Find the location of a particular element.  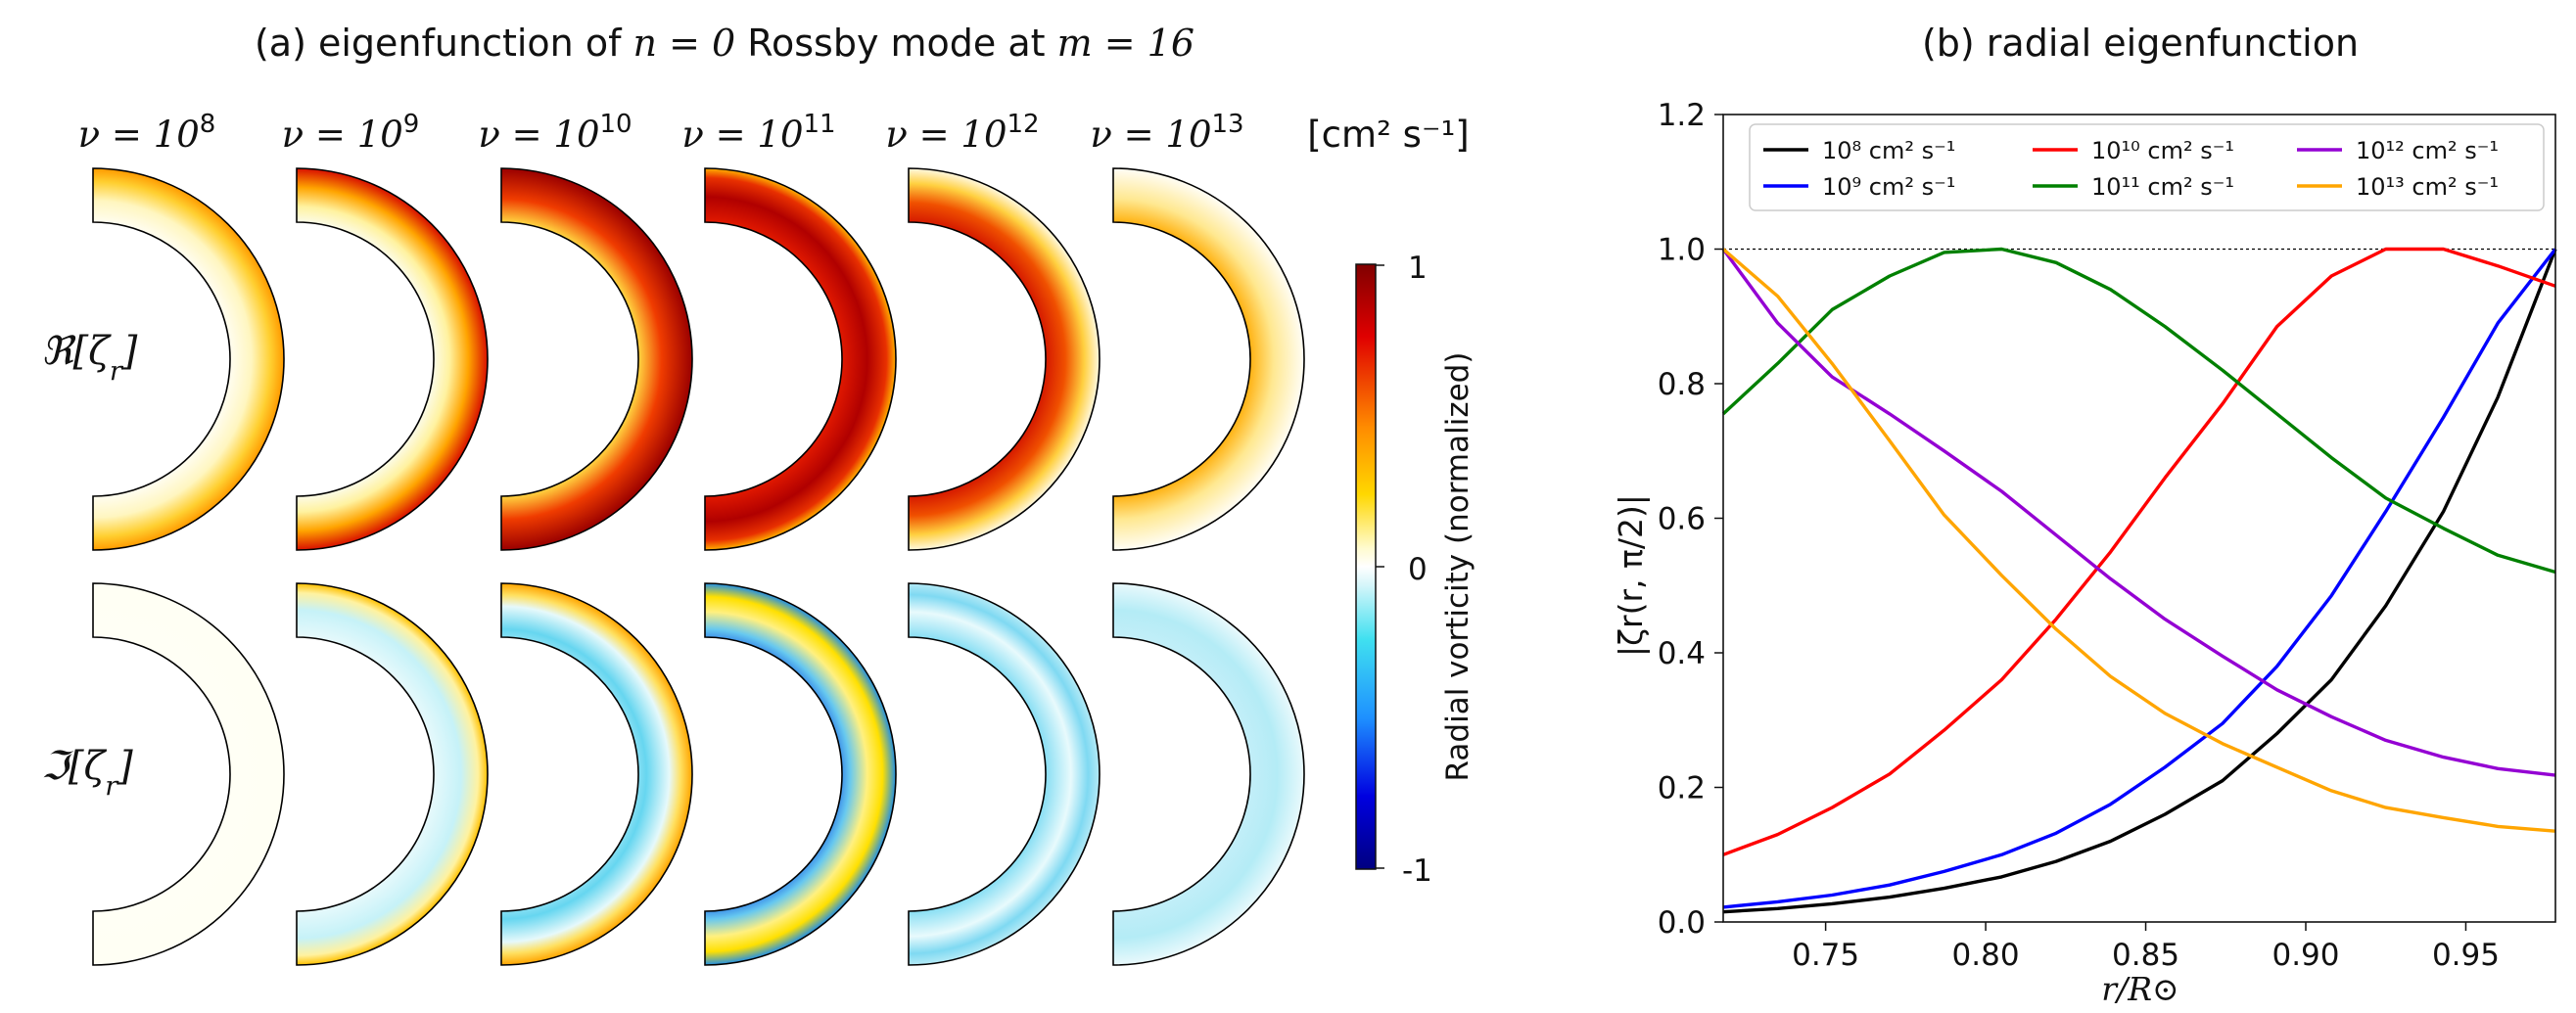

series-line is located at coordinates (2139, 411).